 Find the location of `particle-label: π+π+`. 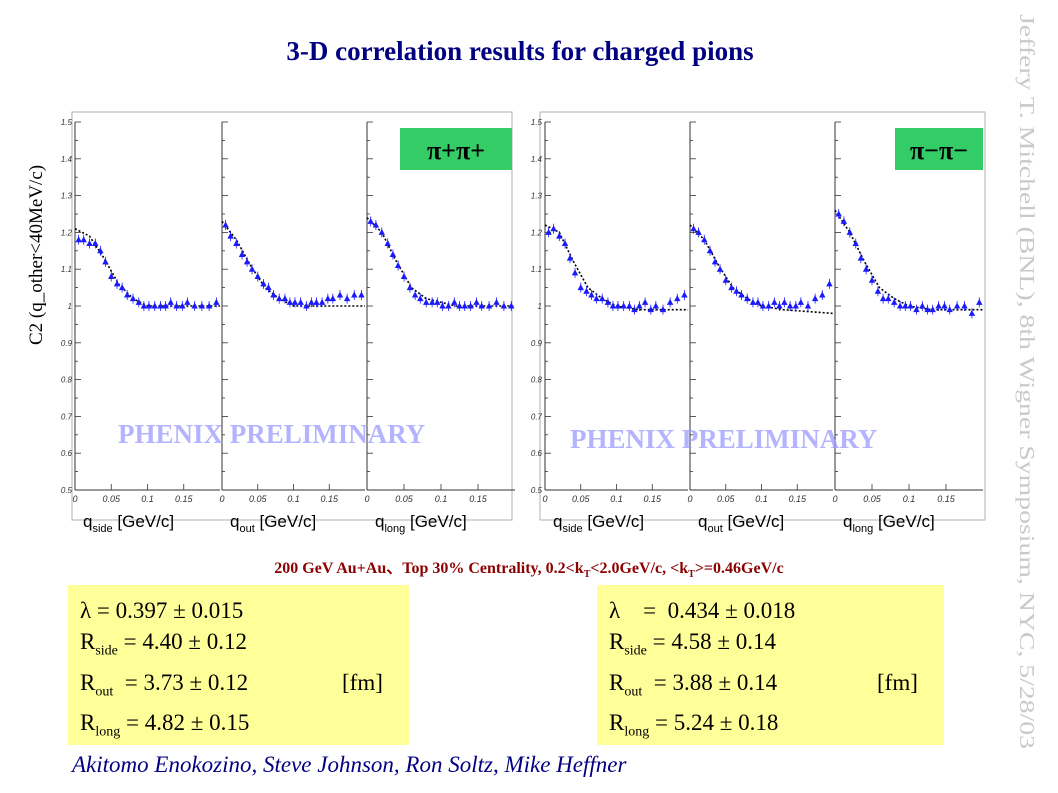

particle-label: π+π+ is located at coordinates (456, 150).